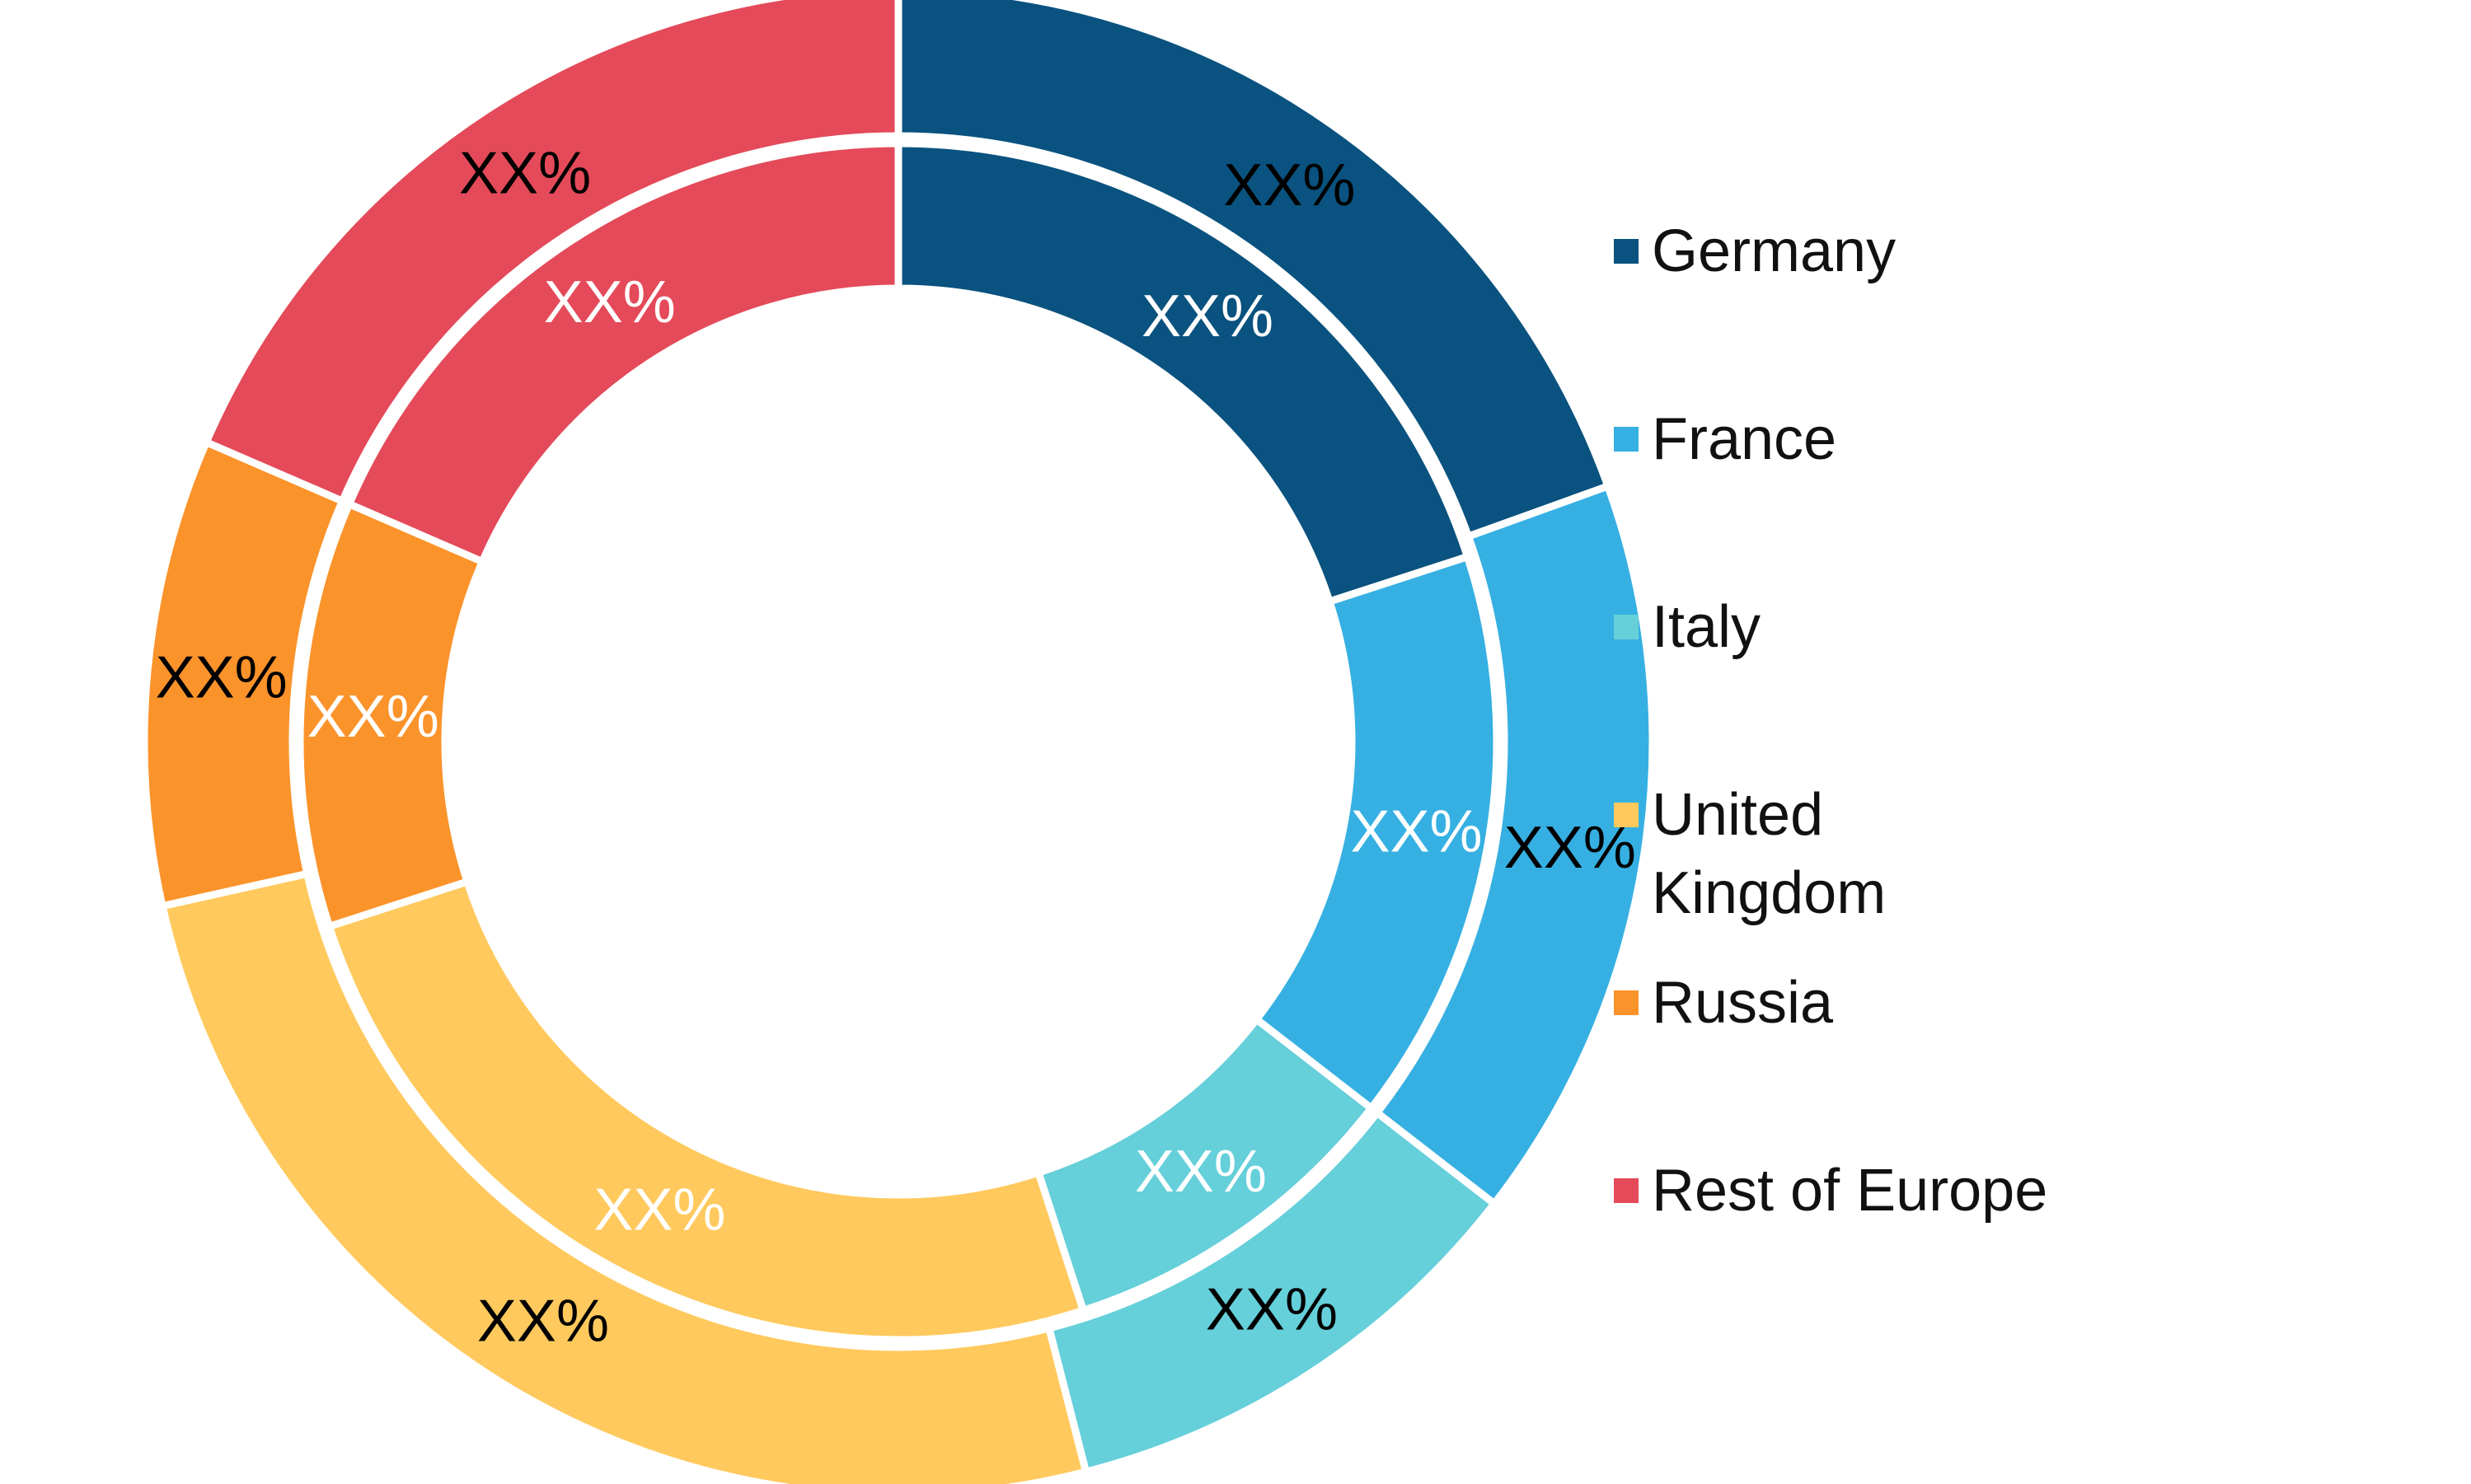 The height and width of the screenshot is (1484, 2471). I want to click on inner-label-france: XX%, so click(1416, 832).